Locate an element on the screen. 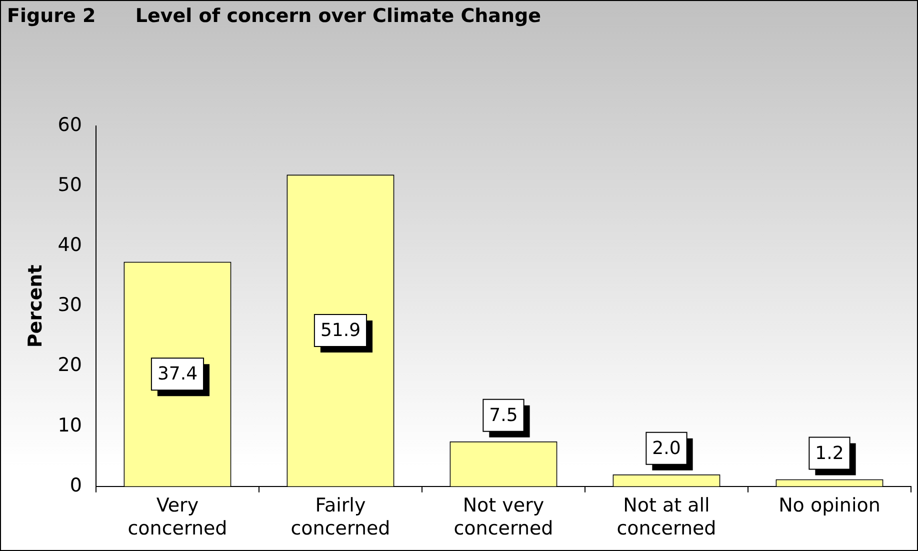 The width and height of the screenshot is (918, 551). y-tick-label: 50 is located at coordinates (70, 185).